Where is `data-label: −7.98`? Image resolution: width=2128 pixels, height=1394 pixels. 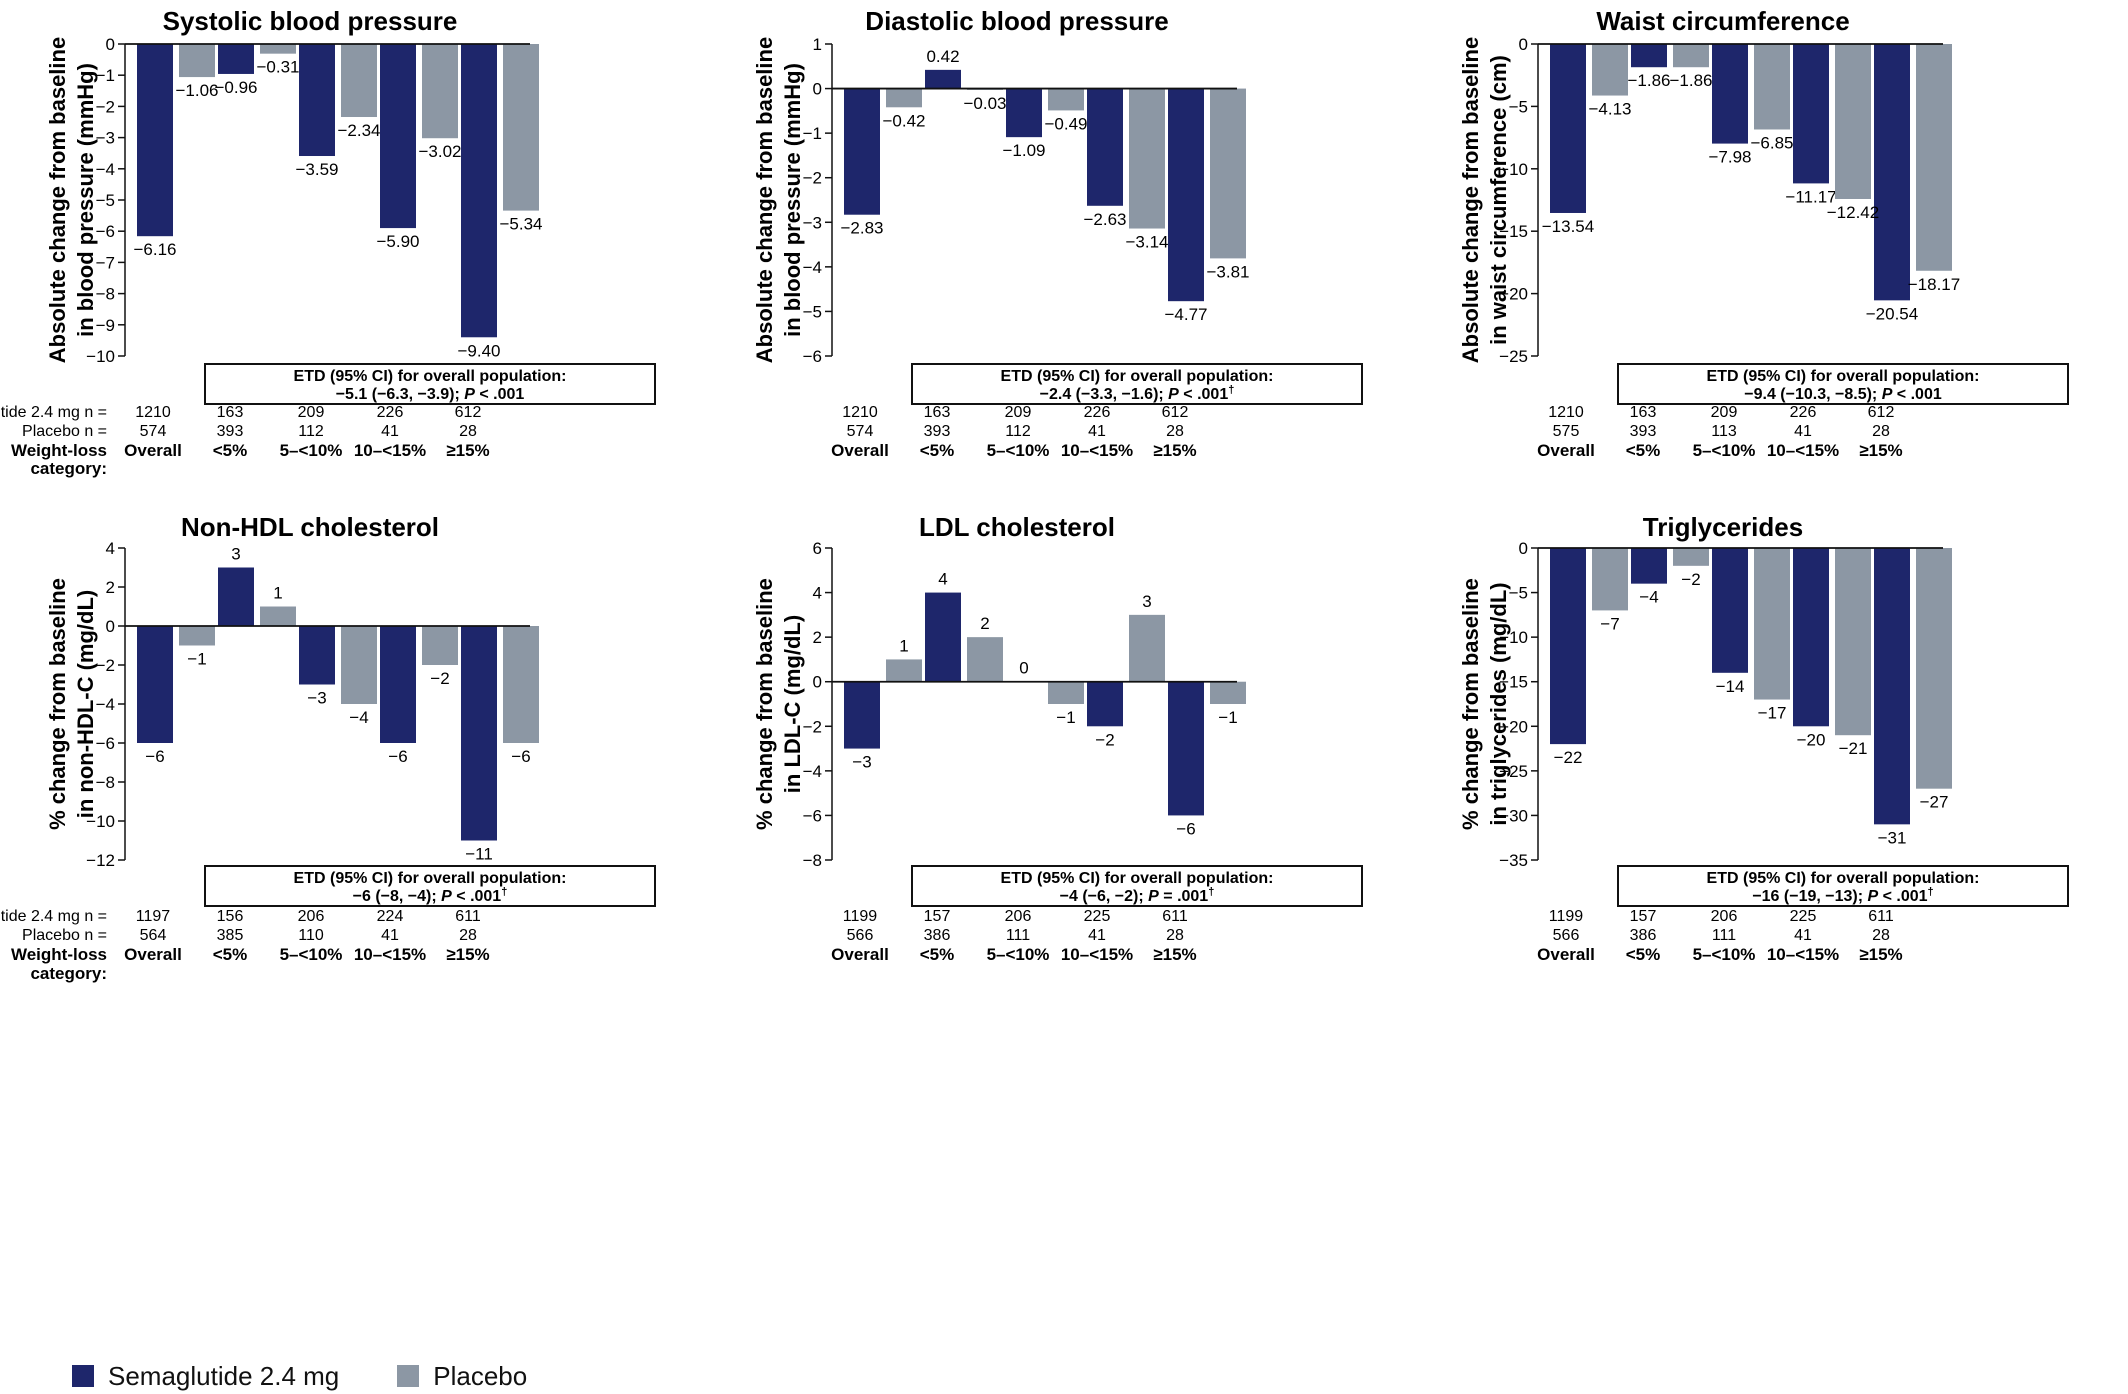 data-label: −7.98 is located at coordinates (1729, 157).